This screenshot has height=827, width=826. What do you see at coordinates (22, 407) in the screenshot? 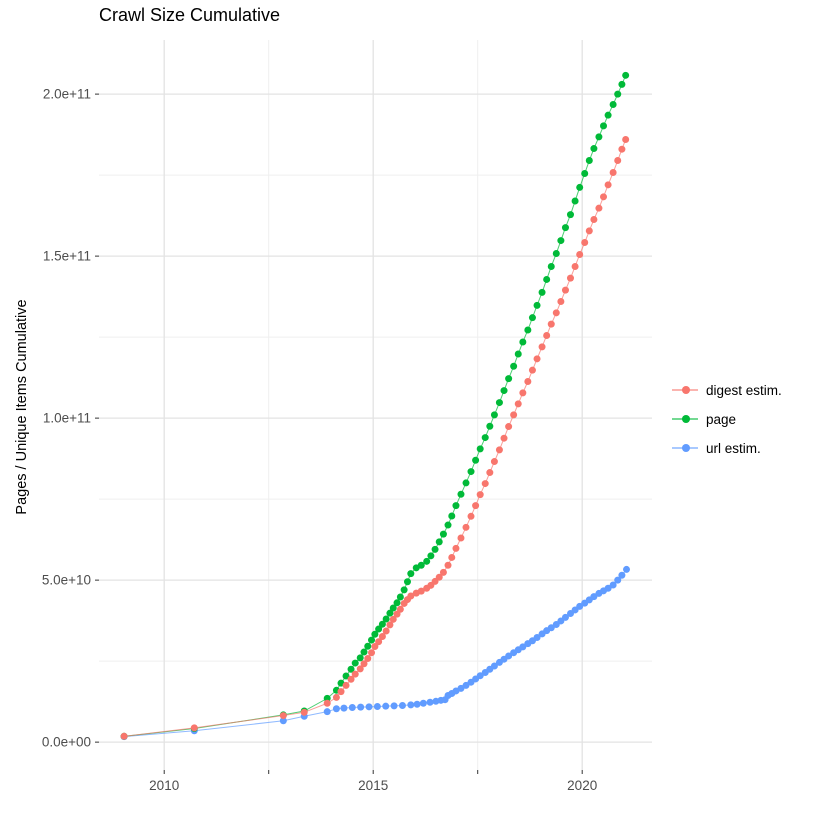
I see `y-axis-title: Pages / Unique Items Cumulative` at bounding box center [22, 407].